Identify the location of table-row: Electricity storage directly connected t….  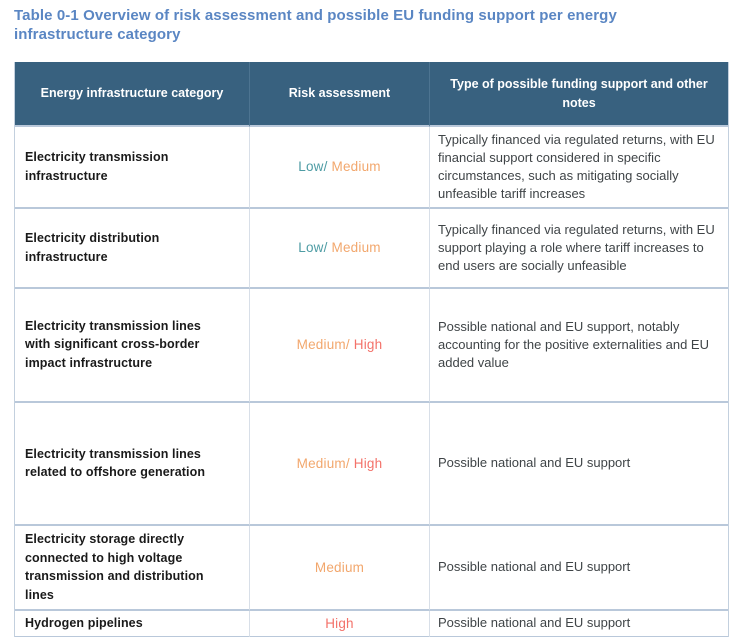
(371, 568).